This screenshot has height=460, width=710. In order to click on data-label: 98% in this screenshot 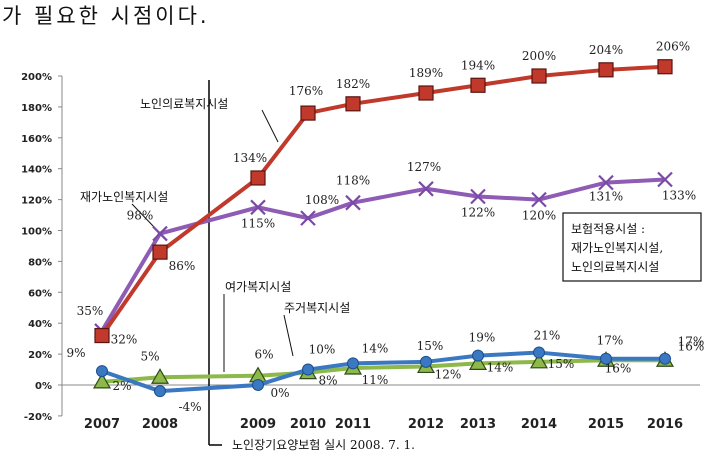, I will do `click(140, 216)`.